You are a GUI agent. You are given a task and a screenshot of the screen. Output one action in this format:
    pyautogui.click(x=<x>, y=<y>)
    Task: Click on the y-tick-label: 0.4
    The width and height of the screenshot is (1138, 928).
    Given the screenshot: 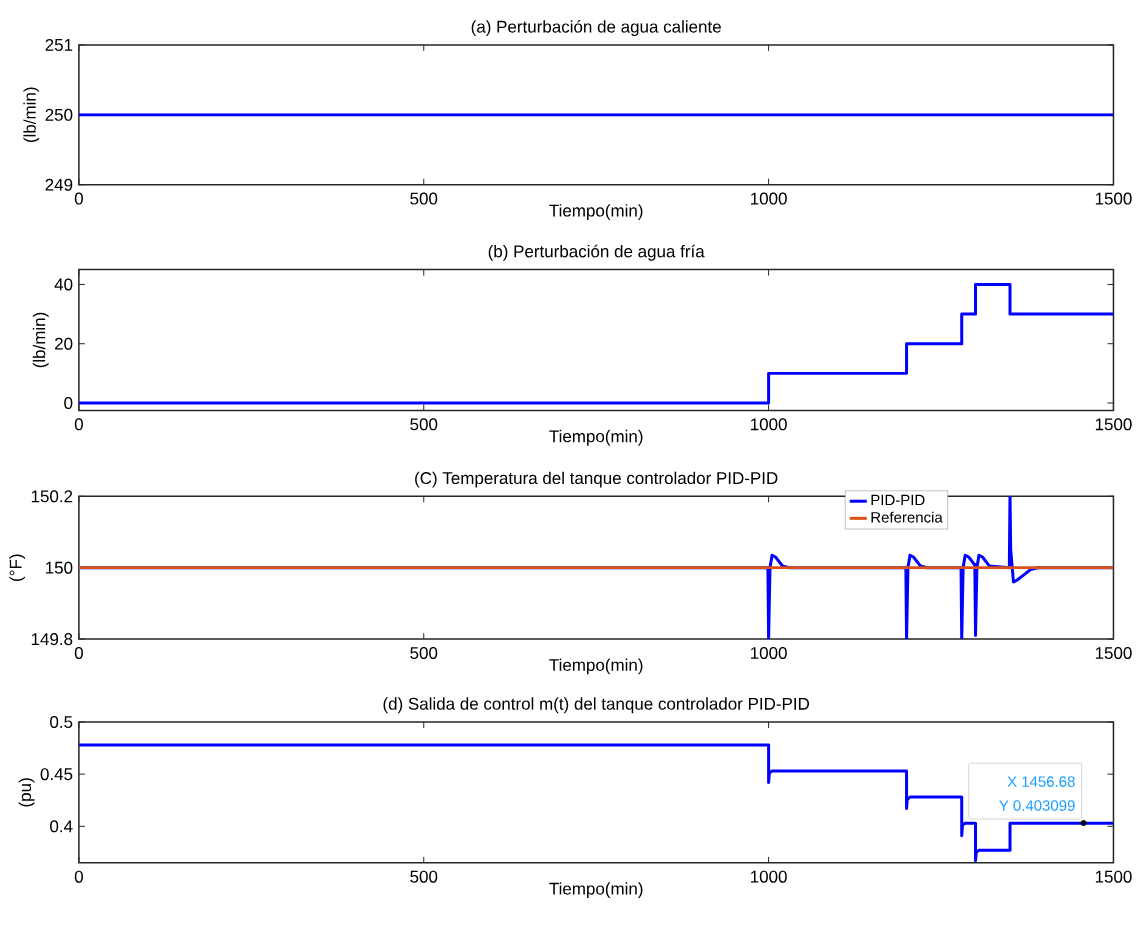 What is the action you would take?
    pyautogui.click(x=61, y=826)
    